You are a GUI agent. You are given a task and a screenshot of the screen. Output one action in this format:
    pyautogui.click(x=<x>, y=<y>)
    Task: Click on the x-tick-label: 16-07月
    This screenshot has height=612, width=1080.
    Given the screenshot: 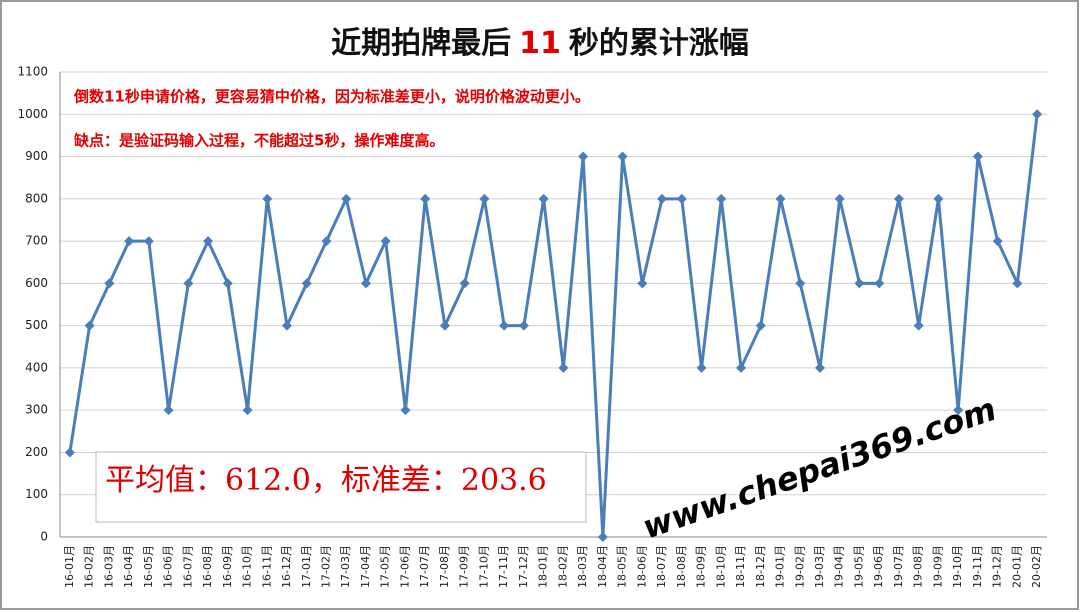 What is the action you would take?
    pyautogui.click(x=187, y=566)
    